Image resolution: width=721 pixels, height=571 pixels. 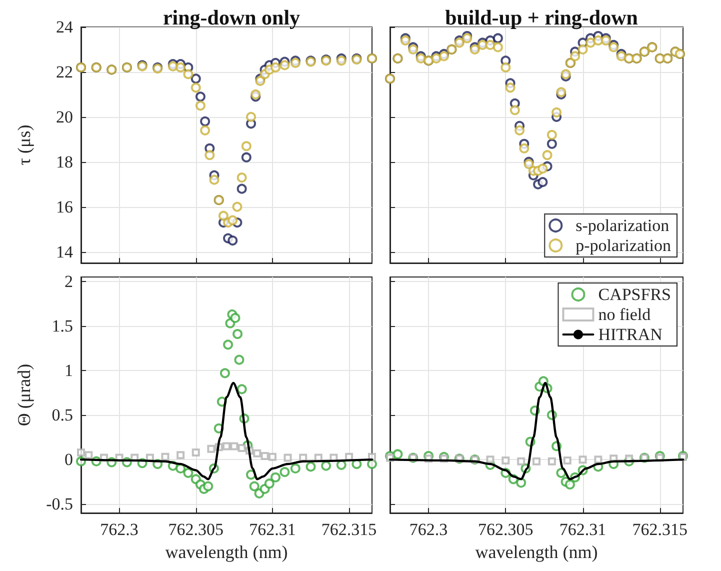 I want to click on legend-label: s-polarization, so click(x=623, y=225).